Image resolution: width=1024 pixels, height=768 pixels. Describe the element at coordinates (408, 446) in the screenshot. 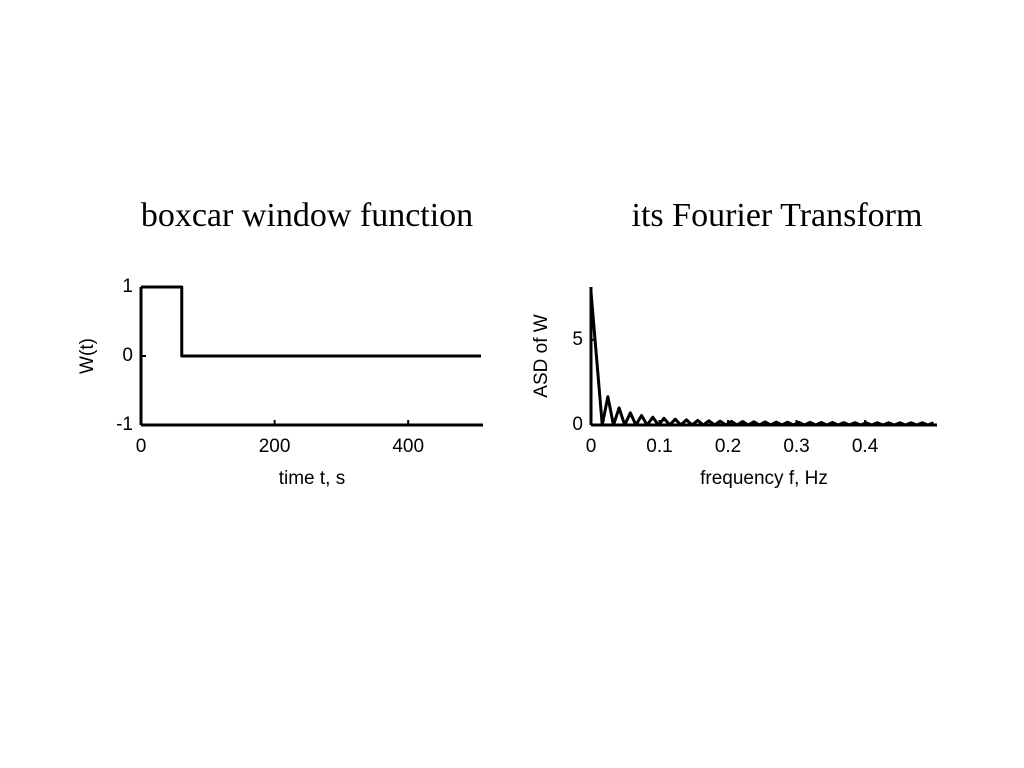

I see `x-tick-label: 400` at that location.